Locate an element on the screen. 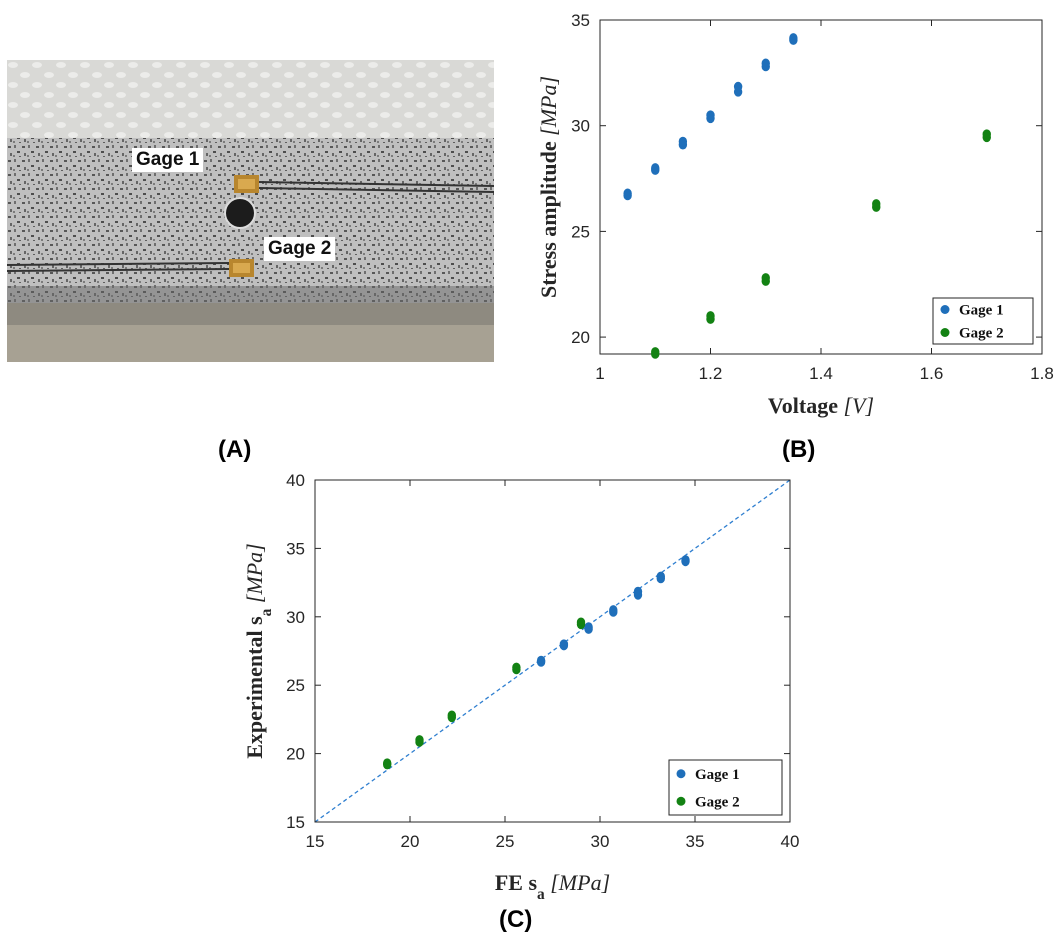  chart-c-x-tick-label: 20 is located at coordinates (410, 841).